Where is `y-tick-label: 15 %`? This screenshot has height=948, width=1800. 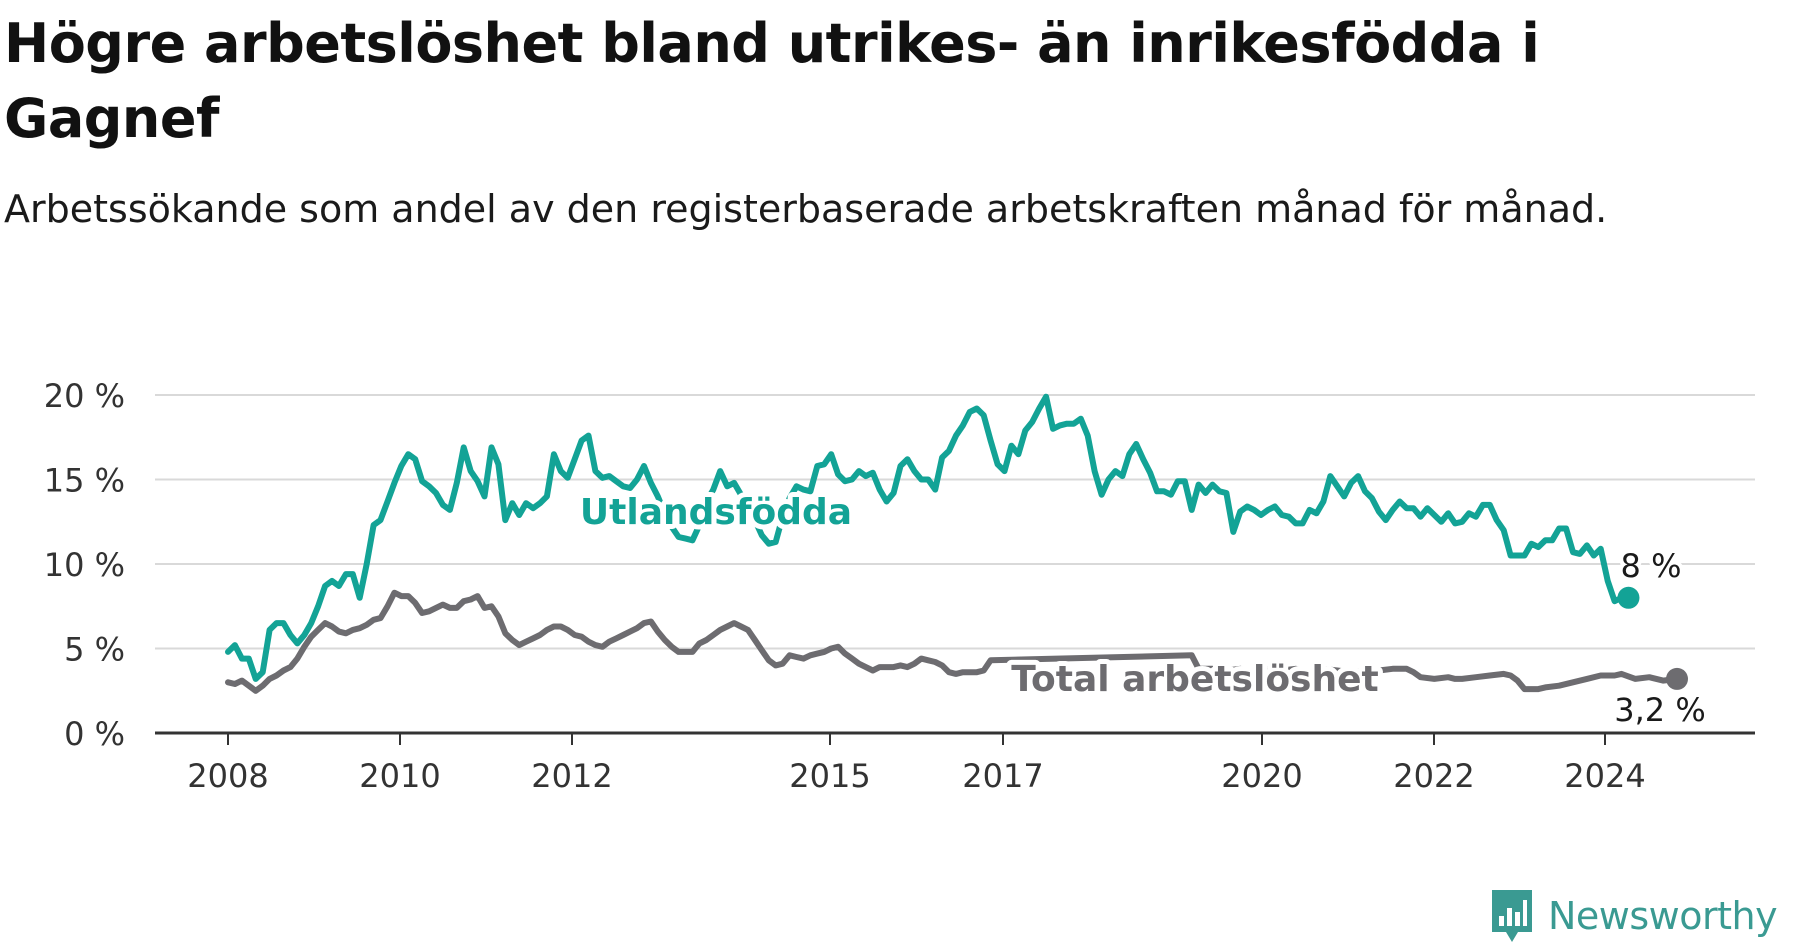
y-tick-label: 15 % is located at coordinates (84, 481).